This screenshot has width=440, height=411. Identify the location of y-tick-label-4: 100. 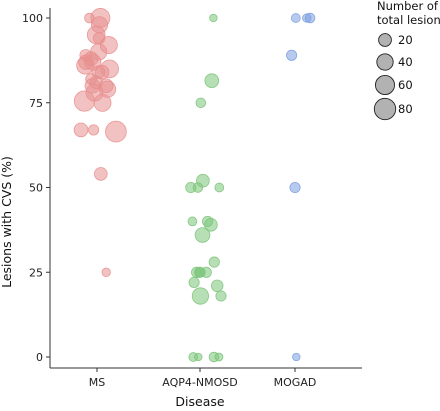
(32, 18).